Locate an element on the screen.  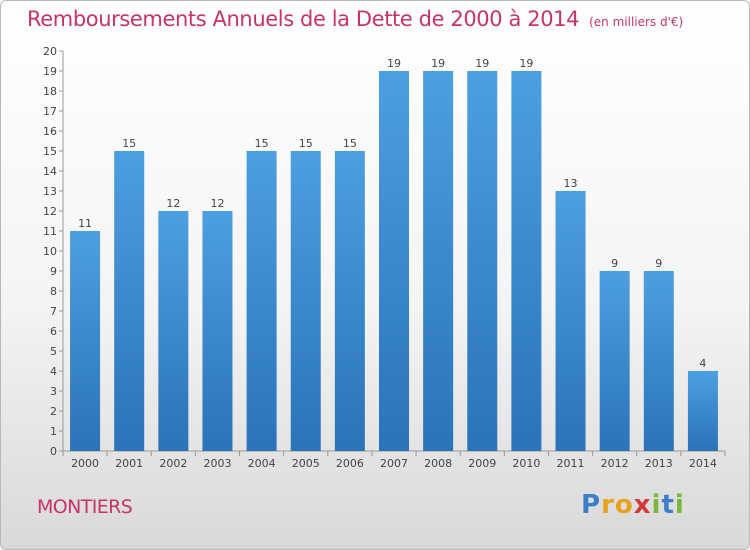
commune-name: MONTIERS is located at coordinates (85, 507).